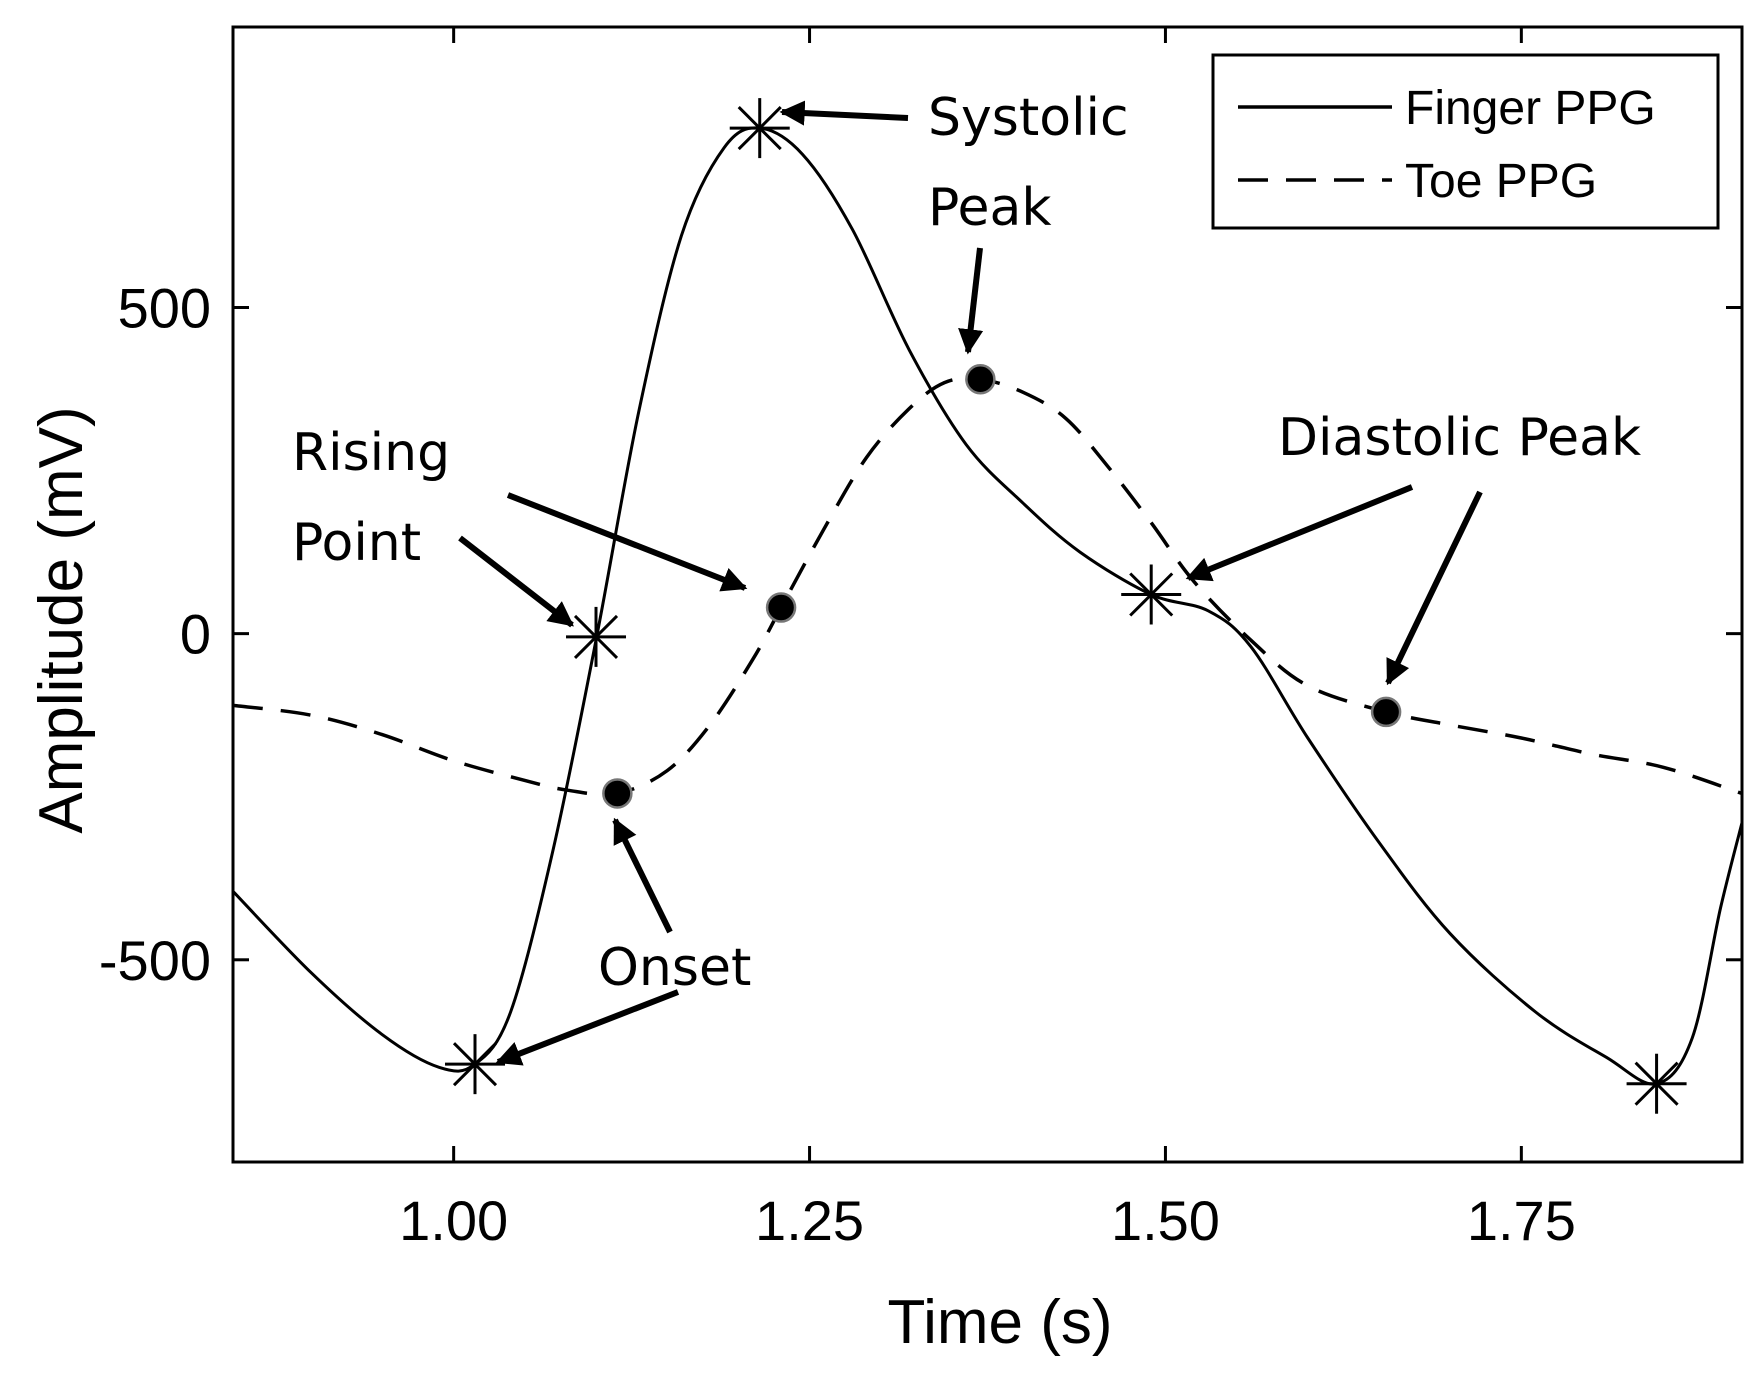  Describe the element at coordinates (155, 960) in the screenshot. I see `y-tick-label: -500` at that location.